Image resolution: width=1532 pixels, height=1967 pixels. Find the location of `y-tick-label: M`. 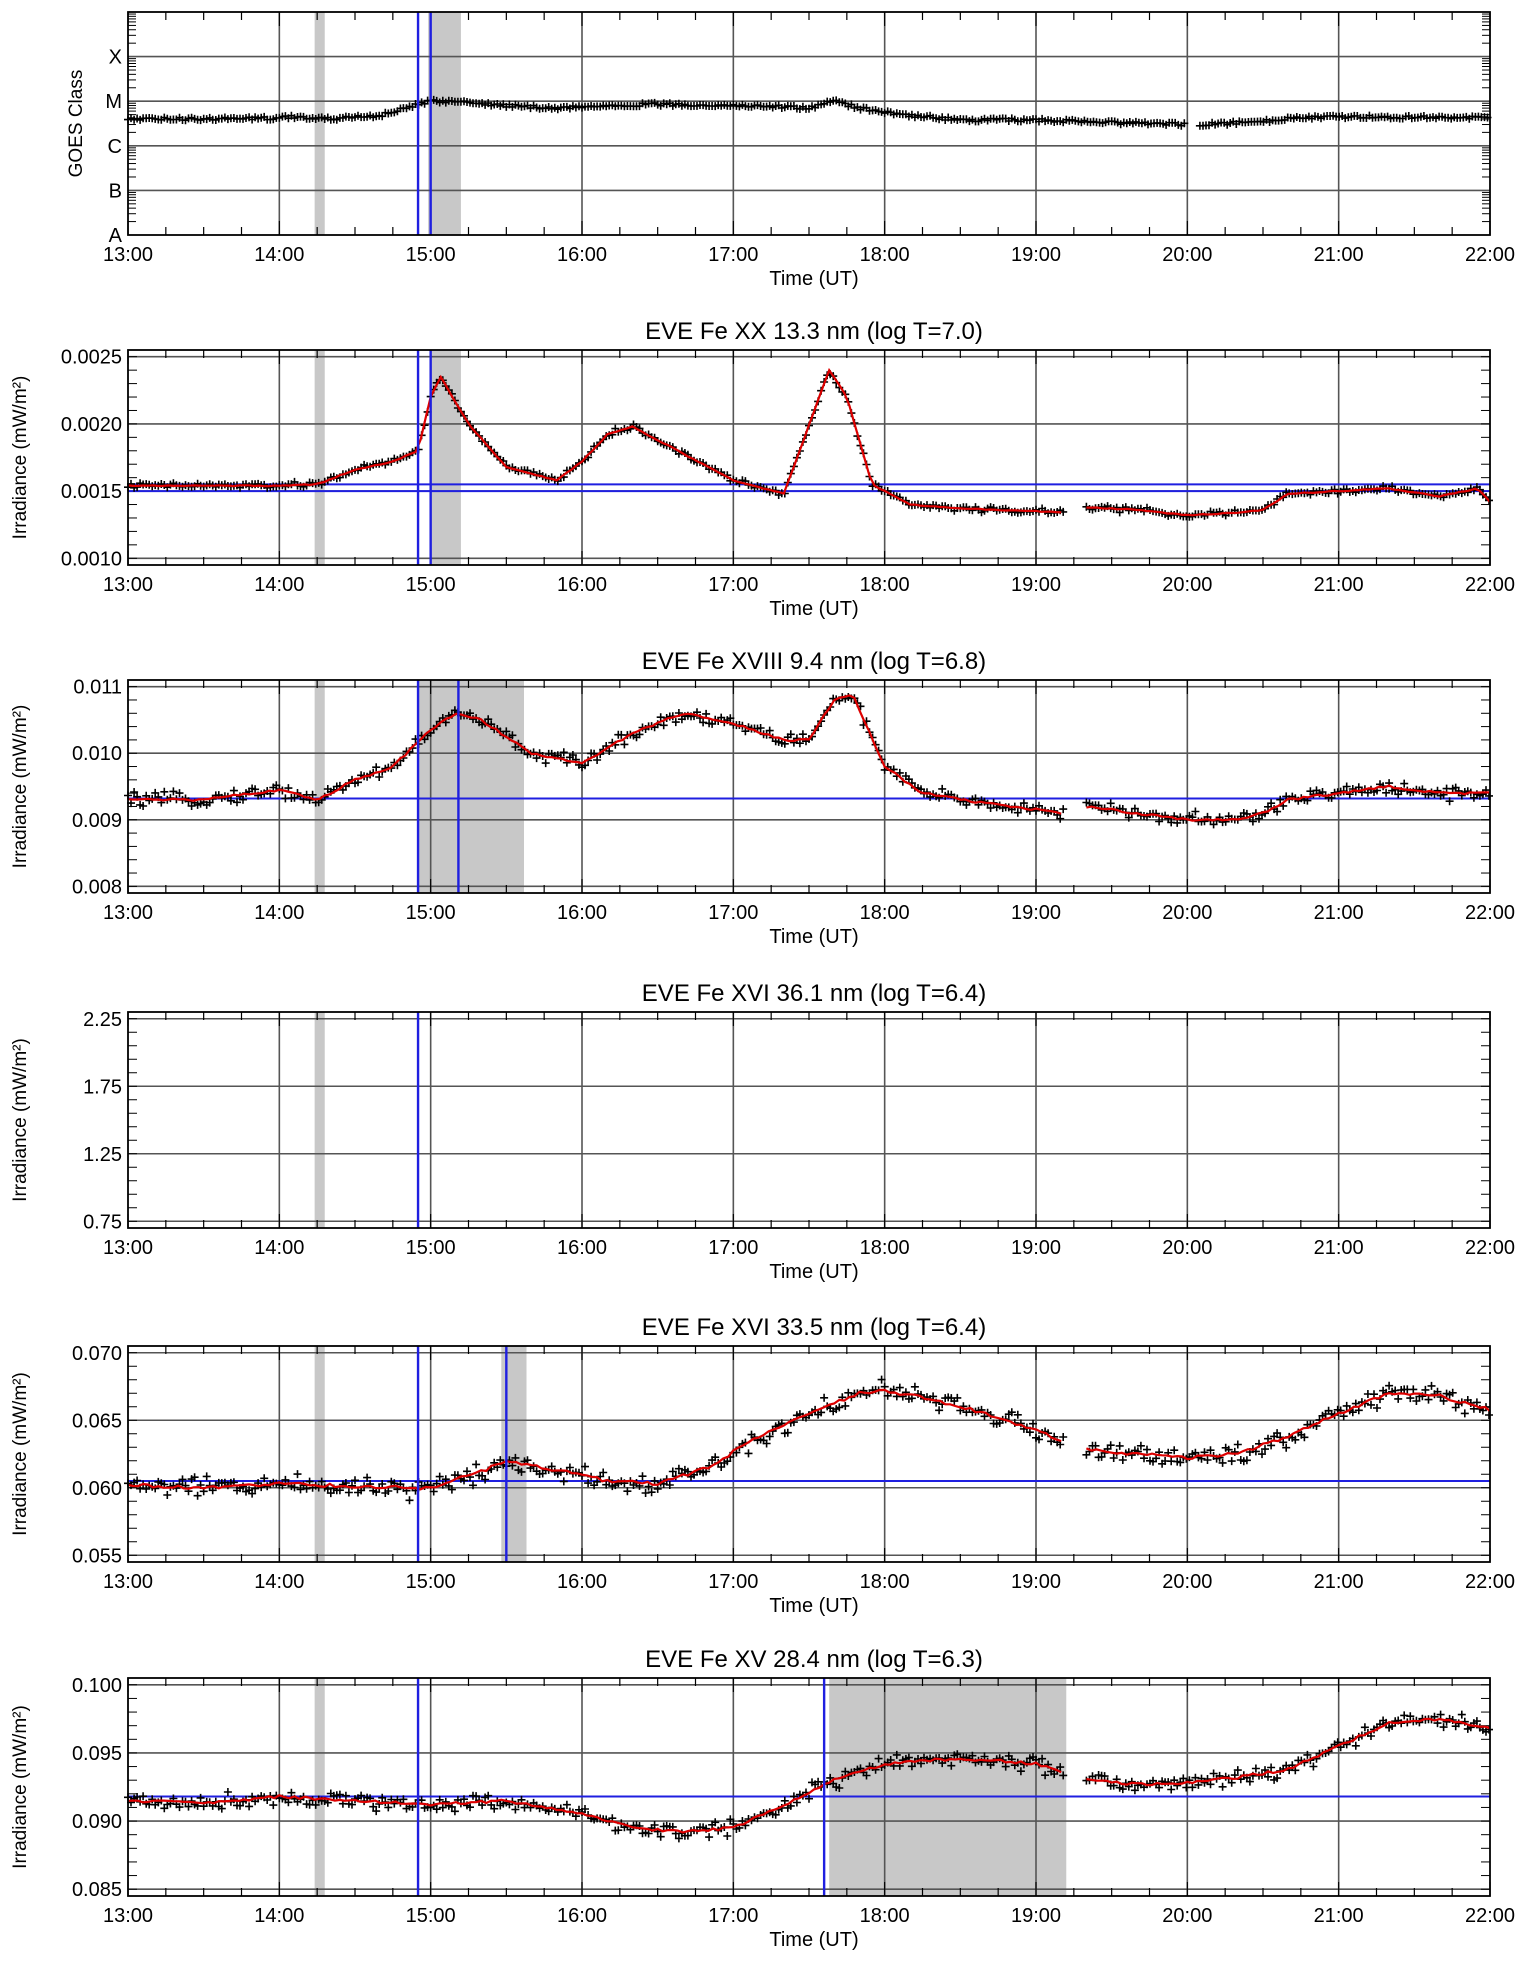

y-tick-label: M is located at coordinates (113, 102).